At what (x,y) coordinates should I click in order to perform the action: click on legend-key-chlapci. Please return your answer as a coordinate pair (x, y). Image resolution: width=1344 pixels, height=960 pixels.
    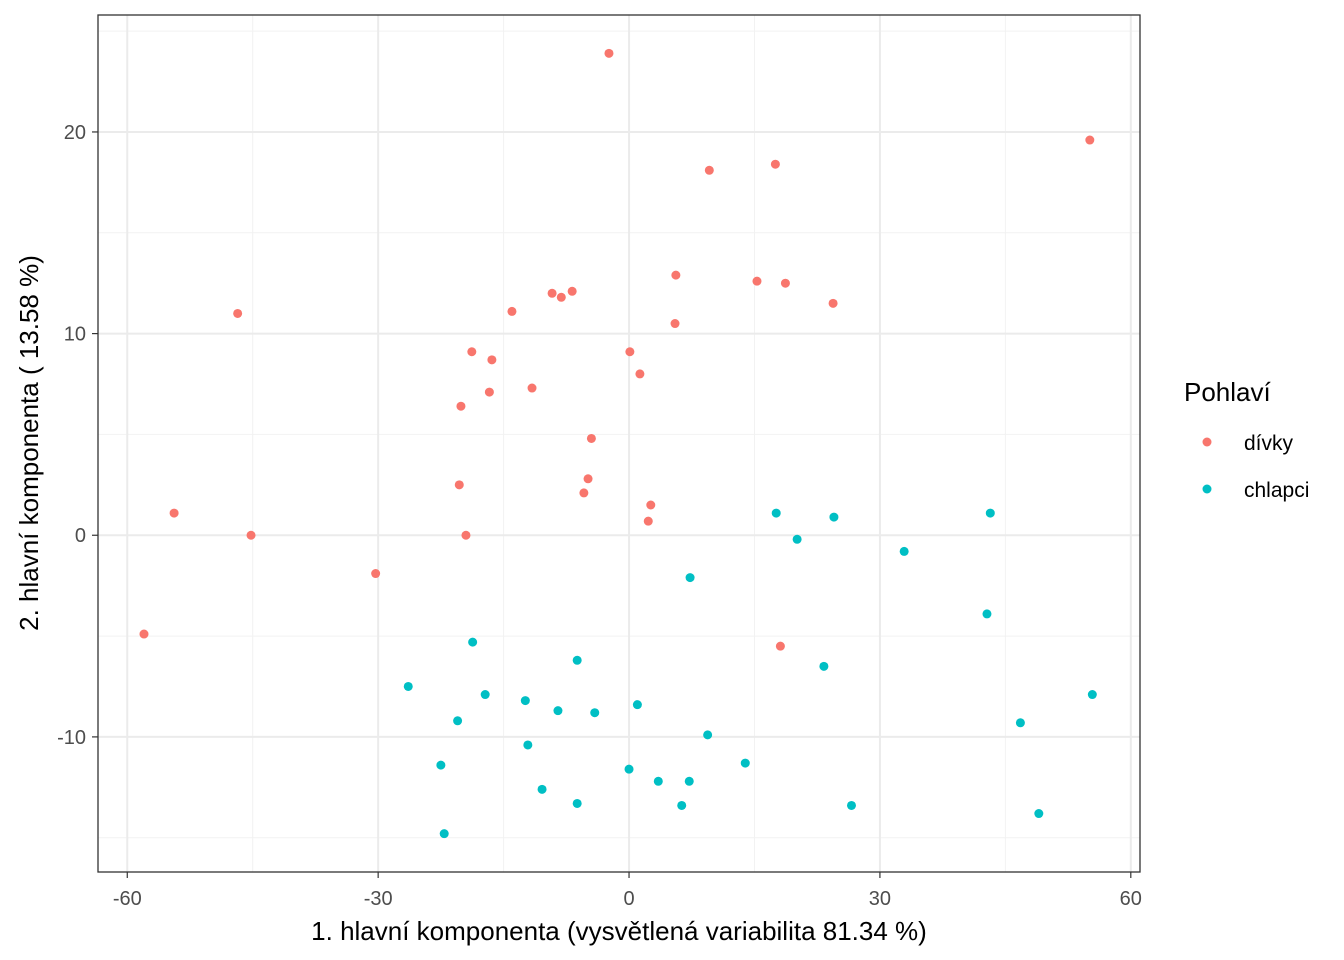
    Looking at the image, I should click on (1207, 489).